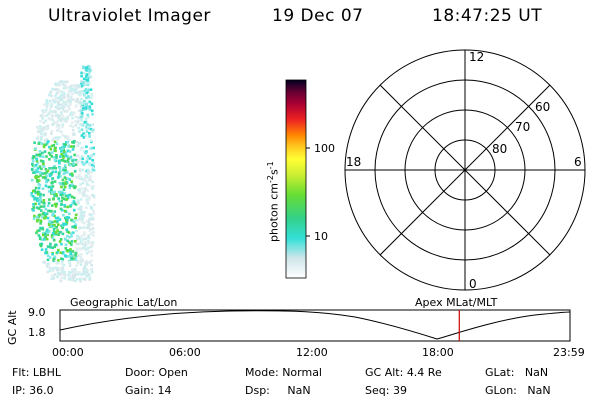  Describe the element at coordinates (312, 352) in the screenshot. I see `time-tick-12: 12:00` at that location.